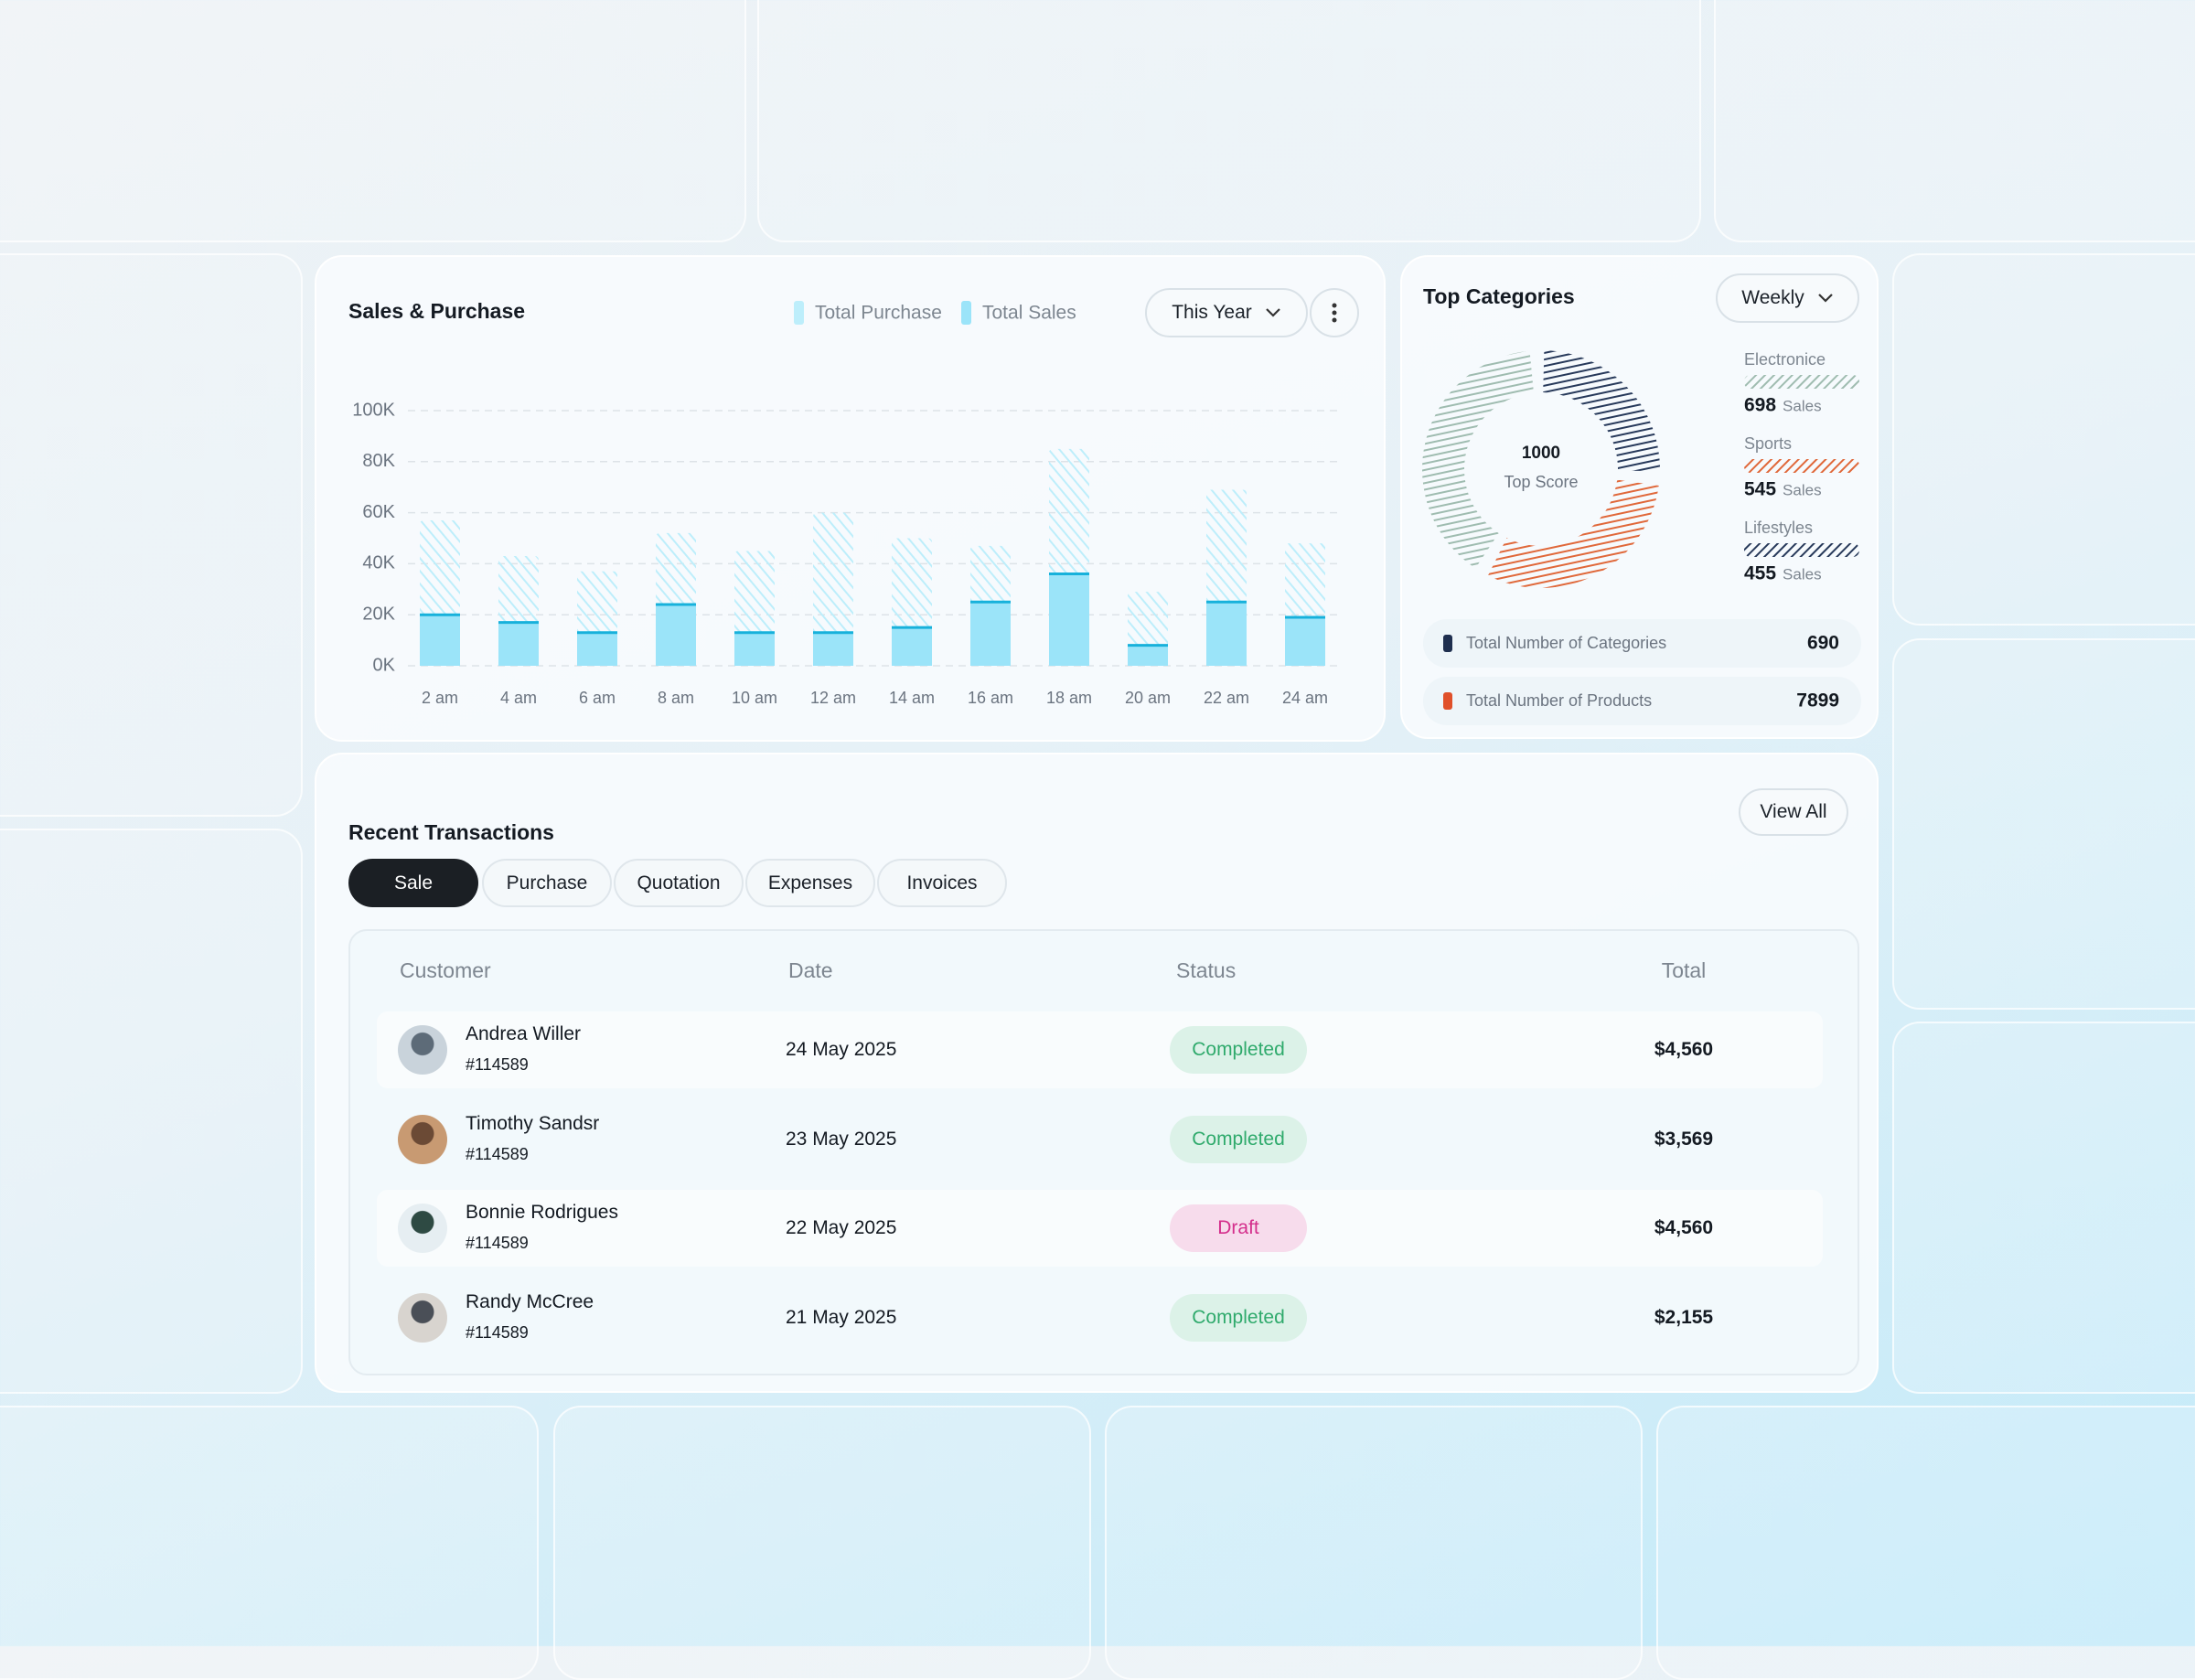  Describe the element at coordinates (878, 313) in the screenshot. I see `legend-label: Total Purchase` at that location.